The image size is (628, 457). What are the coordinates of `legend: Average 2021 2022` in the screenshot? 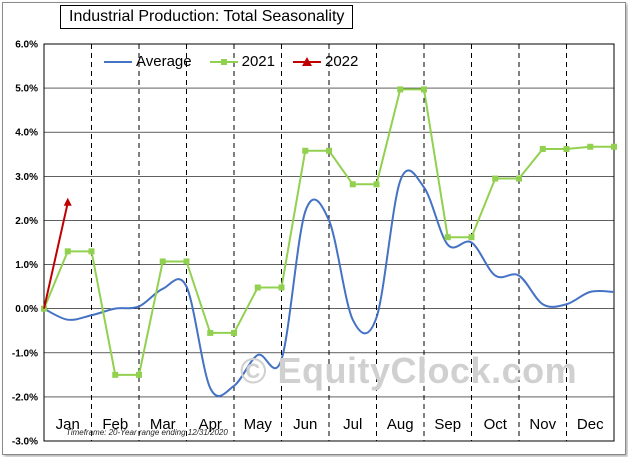 It's located at (231, 61).